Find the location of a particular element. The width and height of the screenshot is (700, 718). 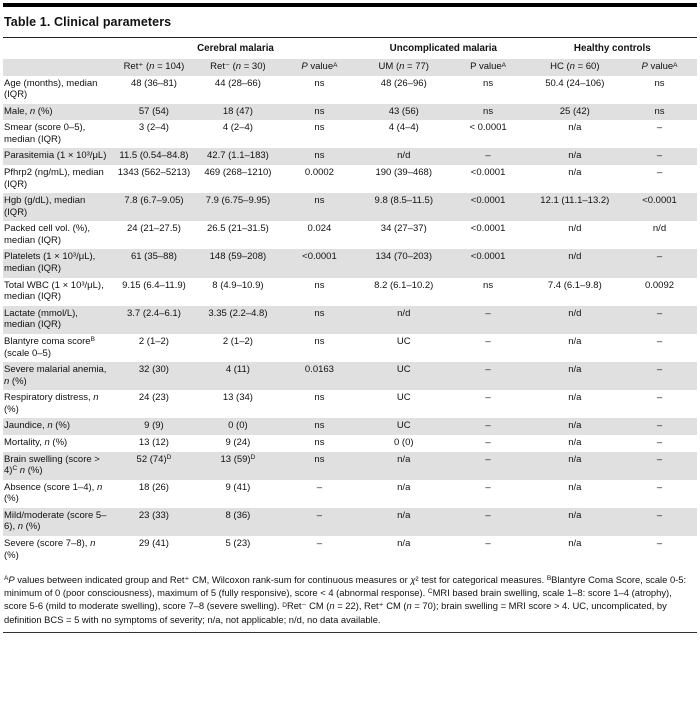

table-cell: 13 (12) is located at coordinates (153, 442).